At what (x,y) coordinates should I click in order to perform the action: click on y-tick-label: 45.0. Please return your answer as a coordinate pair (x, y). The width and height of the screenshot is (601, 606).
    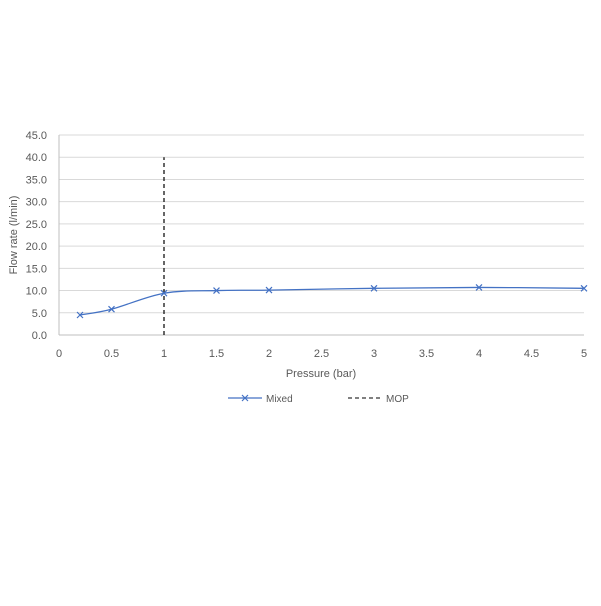
    Looking at the image, I should click on (36, 136).